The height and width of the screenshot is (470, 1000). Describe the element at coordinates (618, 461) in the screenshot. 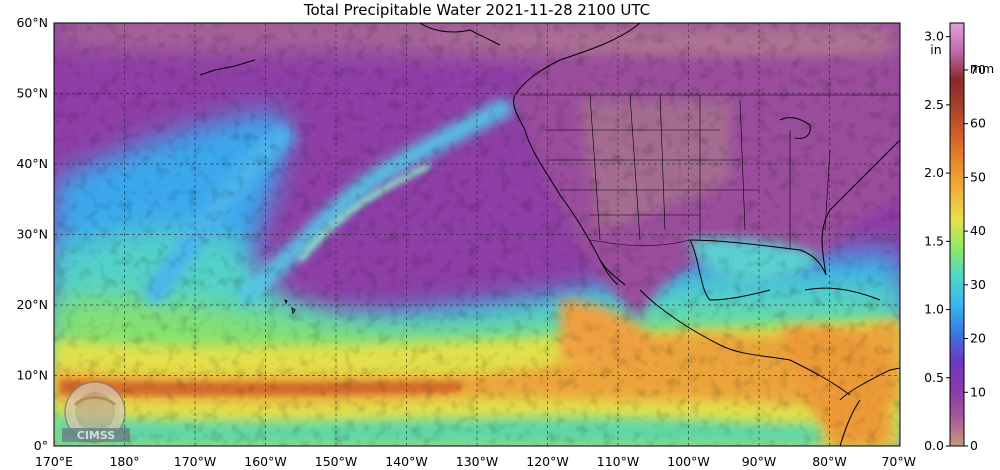

I see `lon-label: 110°W` at that location.